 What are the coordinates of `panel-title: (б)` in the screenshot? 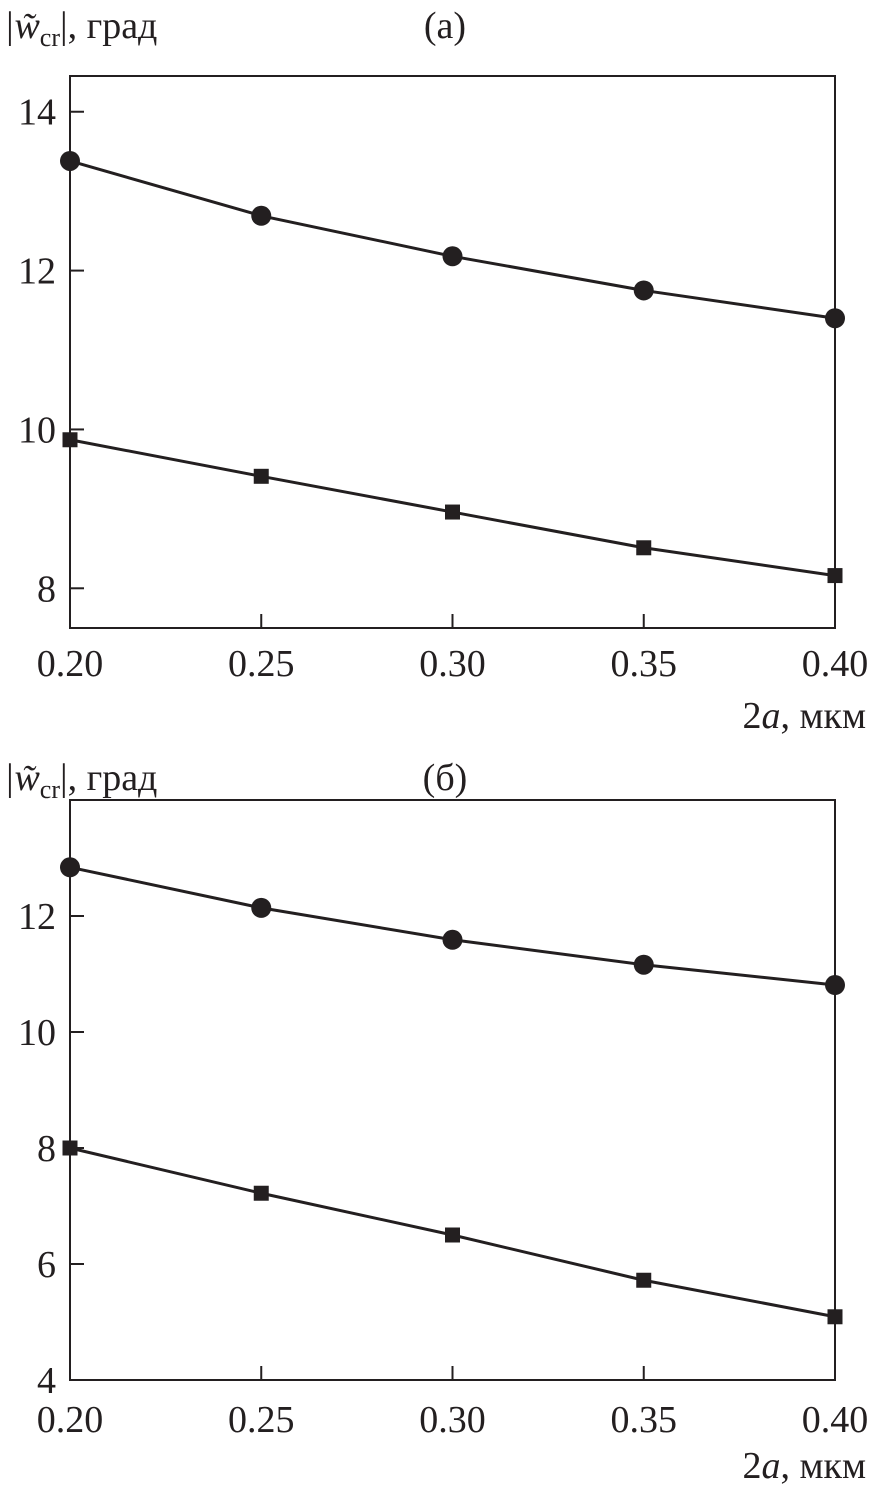 It's located at (445, 778).